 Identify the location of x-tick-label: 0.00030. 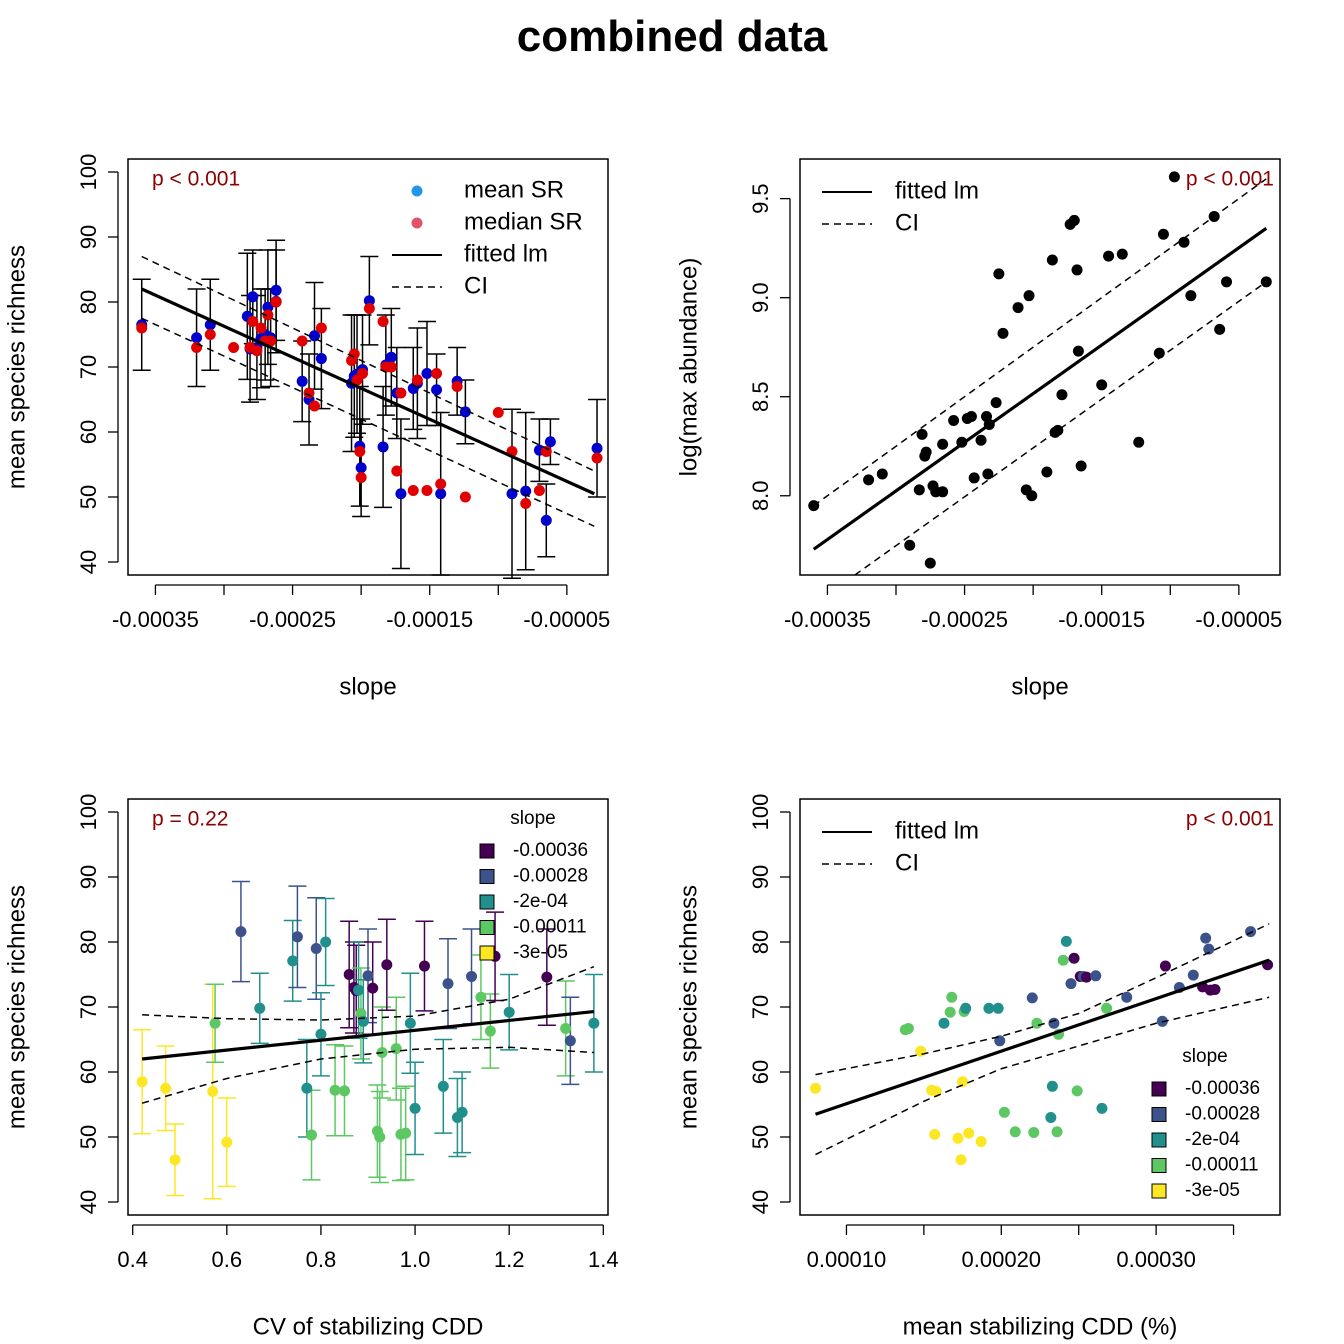
(1156, 1259).